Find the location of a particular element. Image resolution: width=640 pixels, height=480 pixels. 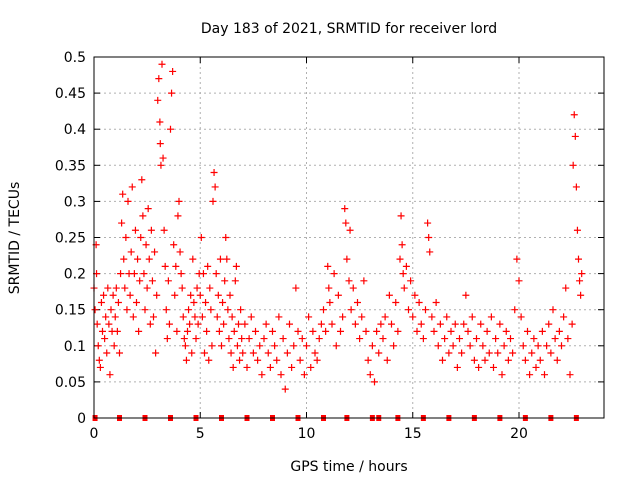

x-tick-label: 20 is located at coordinates (519, 434).